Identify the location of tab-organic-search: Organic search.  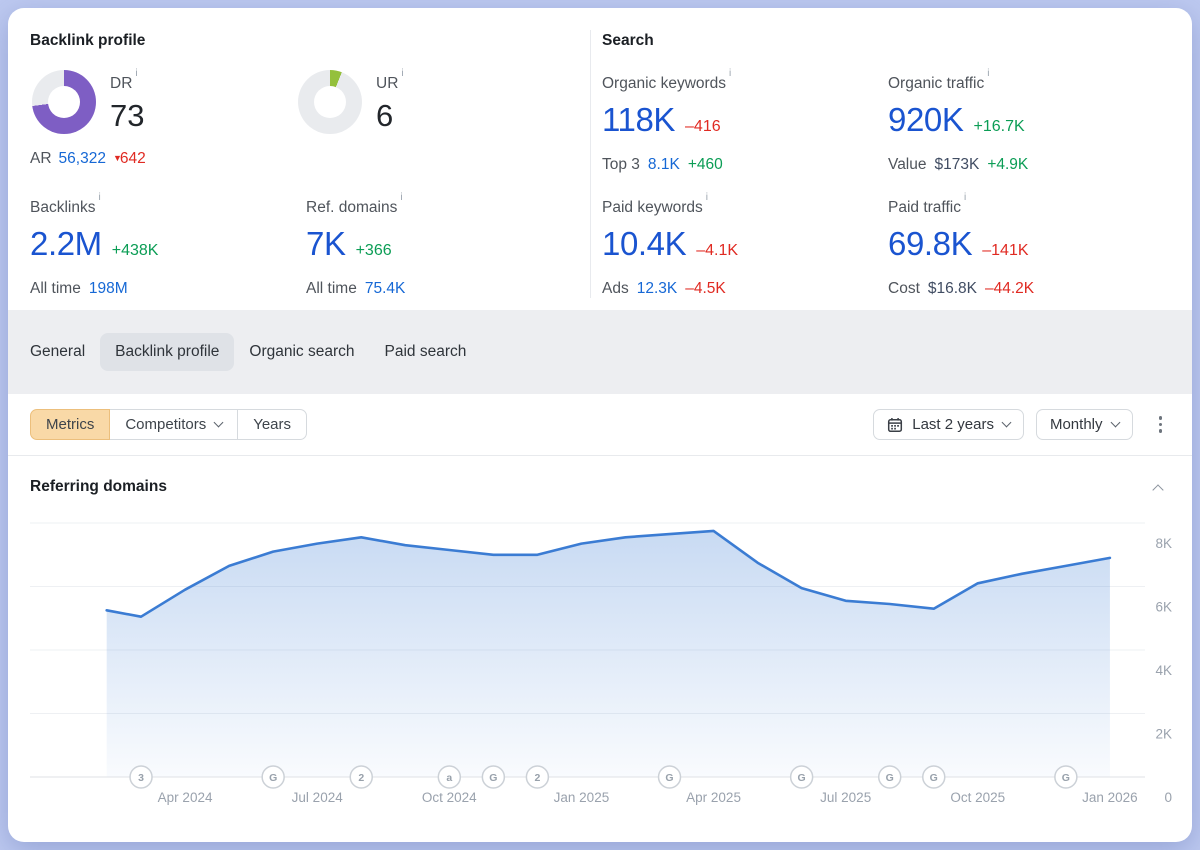
(302, 351).